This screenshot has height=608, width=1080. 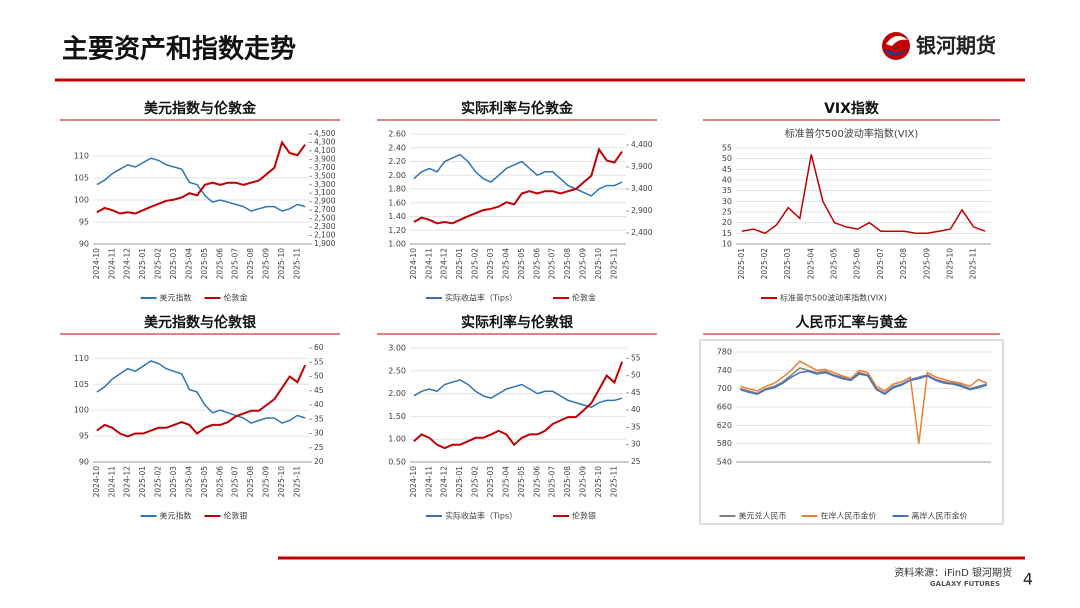 What do you see at coordinates (325, 192) in the screenshot?
I see `y2-tick-label: 3,100` at bounding box center [325, 192].